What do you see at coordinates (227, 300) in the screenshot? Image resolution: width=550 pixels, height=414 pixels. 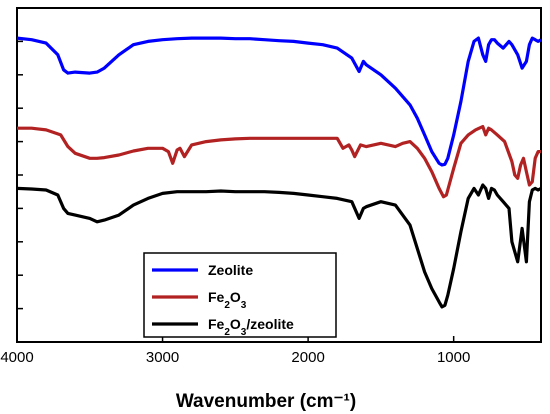 I see `legend-label: Fe2O3` at bounding box center [227, 300].